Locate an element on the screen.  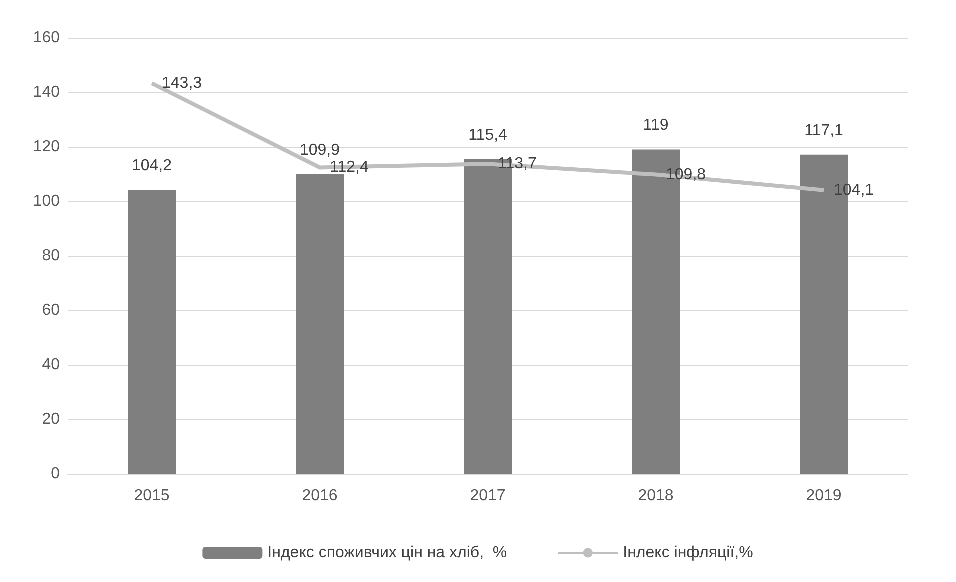
data-label: 112,4 is located at coordinates (349, 167).